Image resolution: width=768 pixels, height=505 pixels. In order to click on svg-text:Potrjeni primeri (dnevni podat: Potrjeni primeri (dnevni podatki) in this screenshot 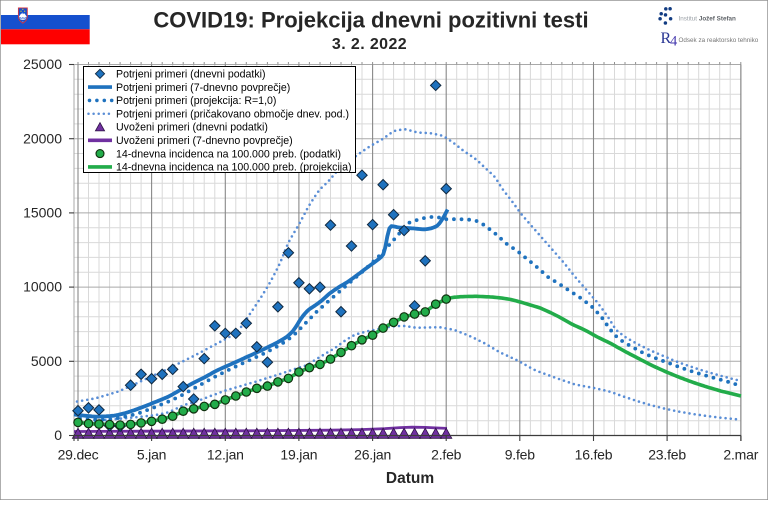, I will do `click(191, 75)`.